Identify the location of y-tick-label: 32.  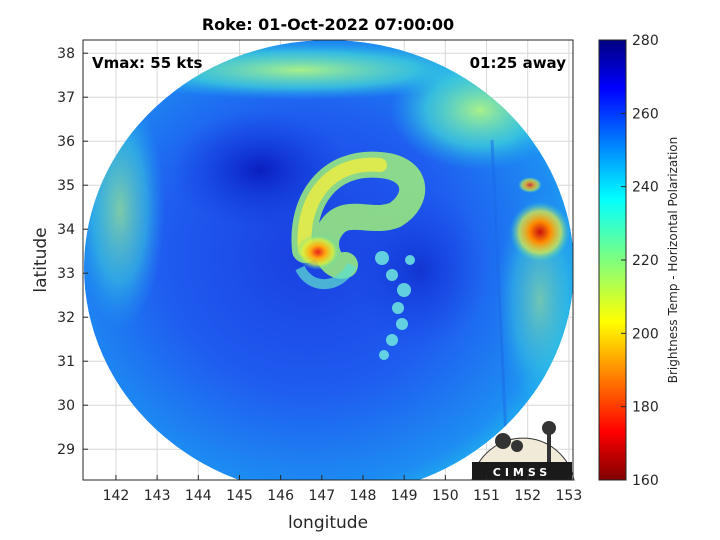
(66, 318).